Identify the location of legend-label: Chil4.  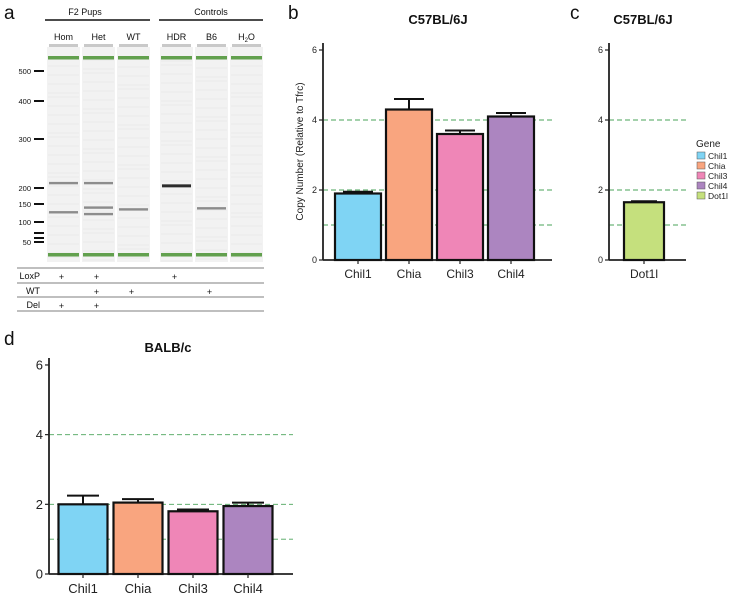
(718, 186).